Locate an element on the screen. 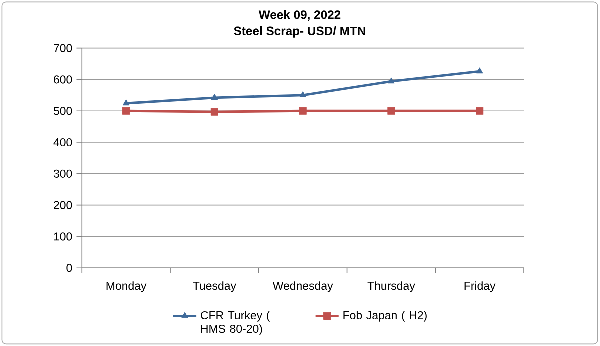 This screenshot has width=600, height=346. y-tick-label: 700 is located at coordinates (63, 48).